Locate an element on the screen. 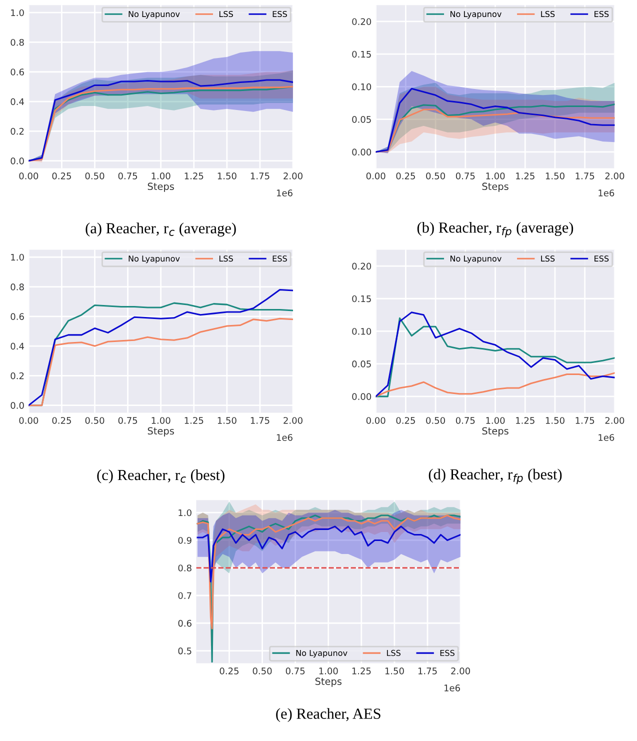  y-tick-label: 0.2 is located at coordinates (17, 376).